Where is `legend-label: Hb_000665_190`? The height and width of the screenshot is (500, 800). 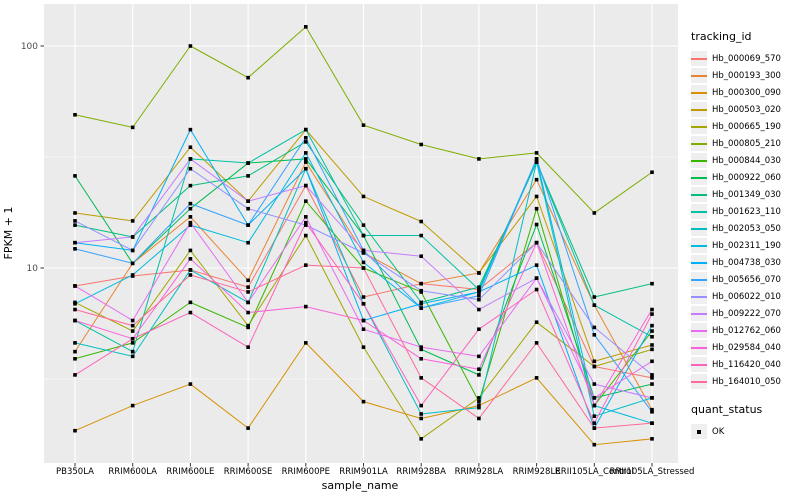
legend-label: Hb_000665_190 is located at coordinates (746, 126).